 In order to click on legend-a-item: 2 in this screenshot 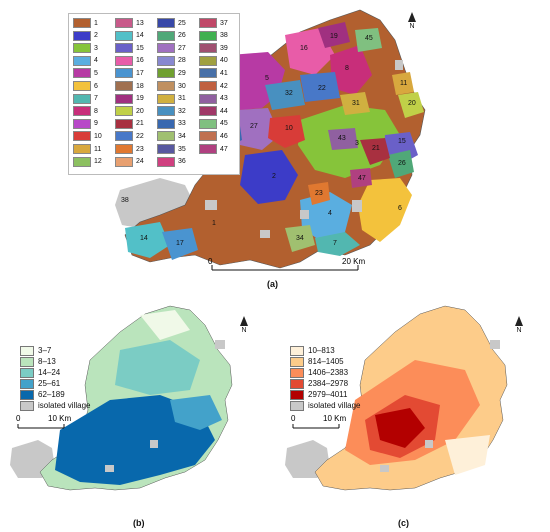, I will do `click(85, 35)`.